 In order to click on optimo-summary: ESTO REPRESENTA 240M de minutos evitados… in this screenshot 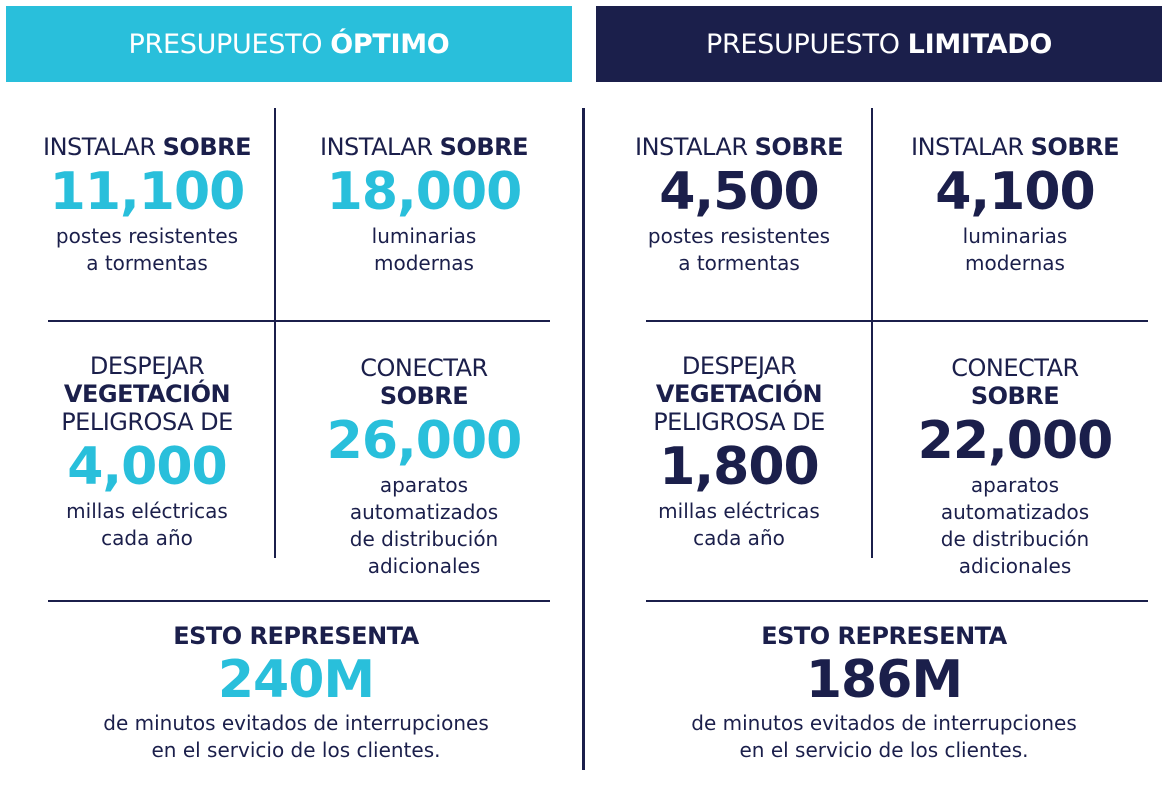, I will do `click(296, 693)`.